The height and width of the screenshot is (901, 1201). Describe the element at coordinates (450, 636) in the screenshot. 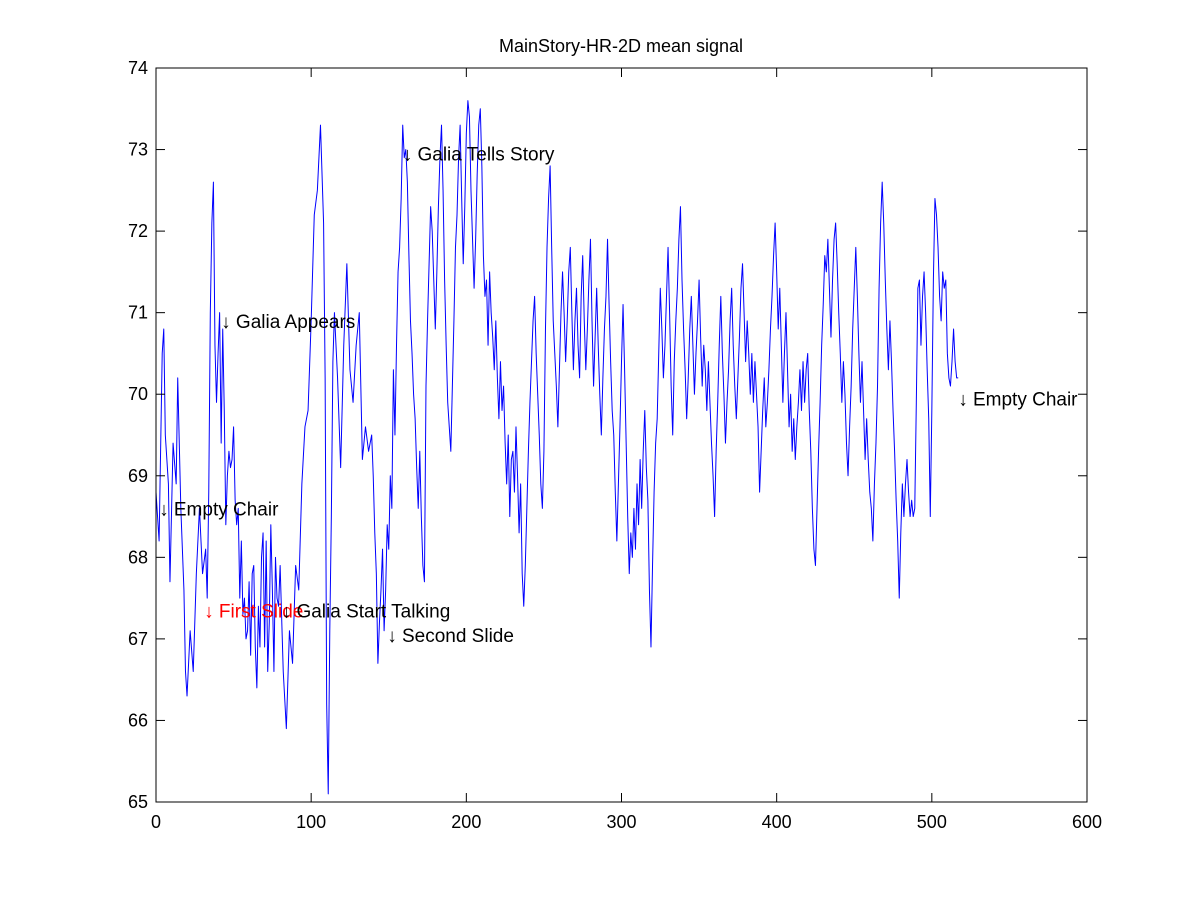

I see `annotation-label: ↓ Second Slide` at that location.